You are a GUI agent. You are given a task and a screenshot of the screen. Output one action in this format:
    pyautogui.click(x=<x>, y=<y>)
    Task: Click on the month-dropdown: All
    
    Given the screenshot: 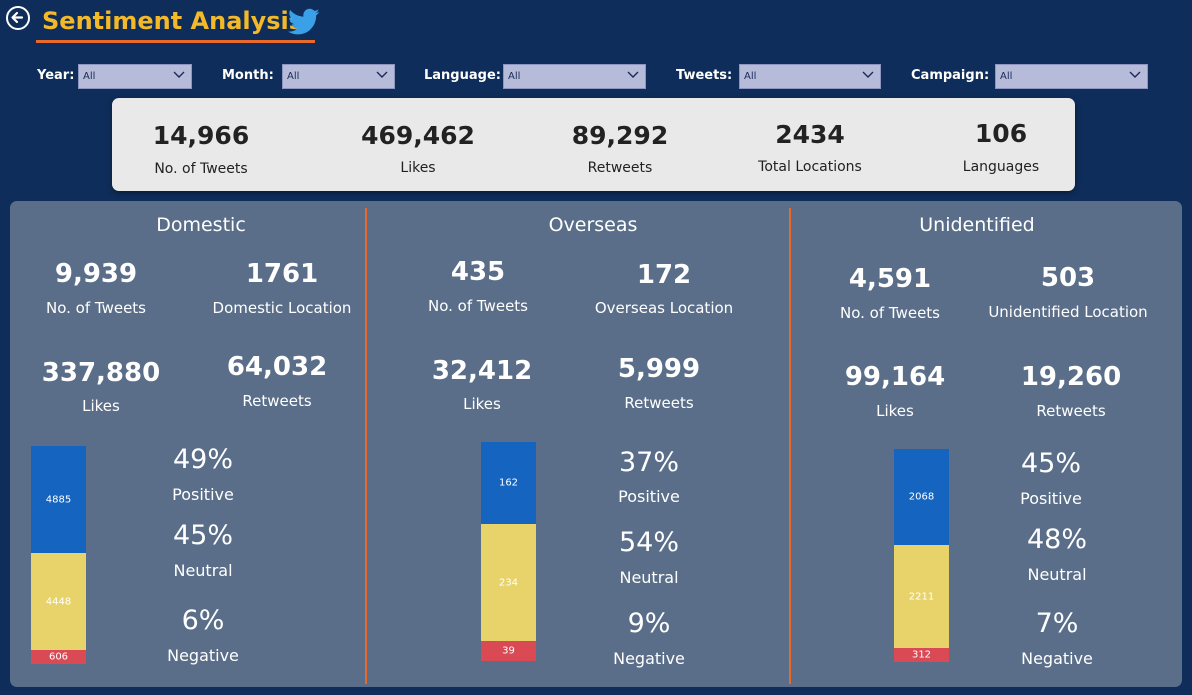 What is the action you would take?
    pyautogui.click(x=338, y=76)
    